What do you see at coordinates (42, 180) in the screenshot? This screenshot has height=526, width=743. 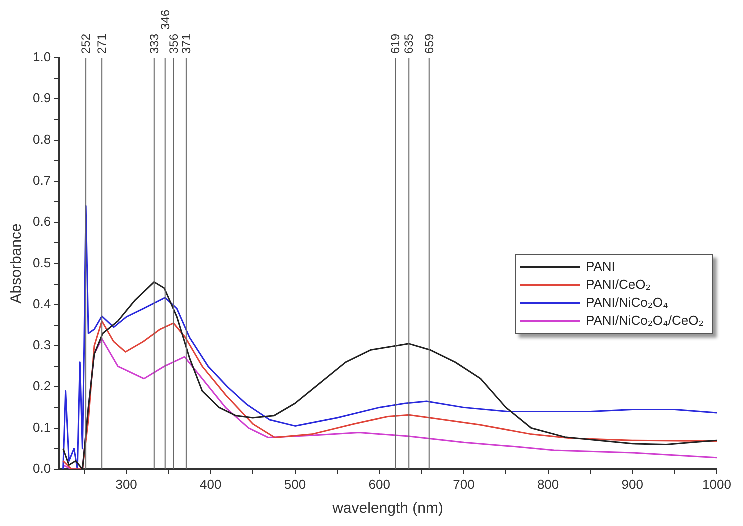 I see `y-tick-label: 0.7` at bounding box center [42, 180].